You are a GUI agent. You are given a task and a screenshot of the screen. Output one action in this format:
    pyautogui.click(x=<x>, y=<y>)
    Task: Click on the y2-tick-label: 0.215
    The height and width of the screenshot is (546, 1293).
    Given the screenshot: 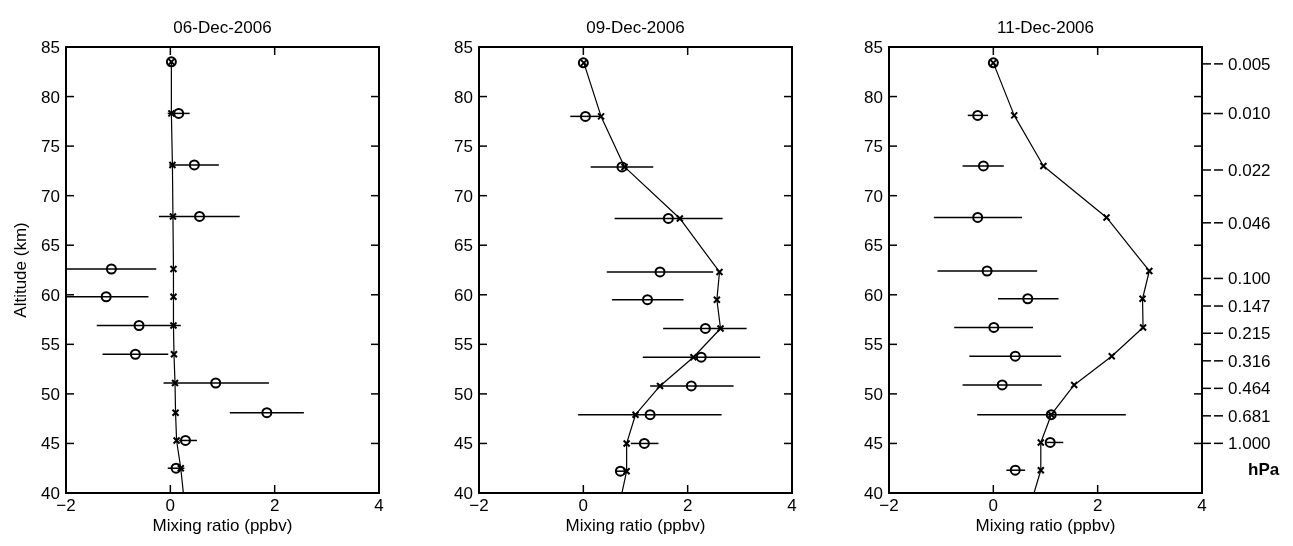 What is the action you would take?
    pyautogui.click(x=1249, y=334)
    